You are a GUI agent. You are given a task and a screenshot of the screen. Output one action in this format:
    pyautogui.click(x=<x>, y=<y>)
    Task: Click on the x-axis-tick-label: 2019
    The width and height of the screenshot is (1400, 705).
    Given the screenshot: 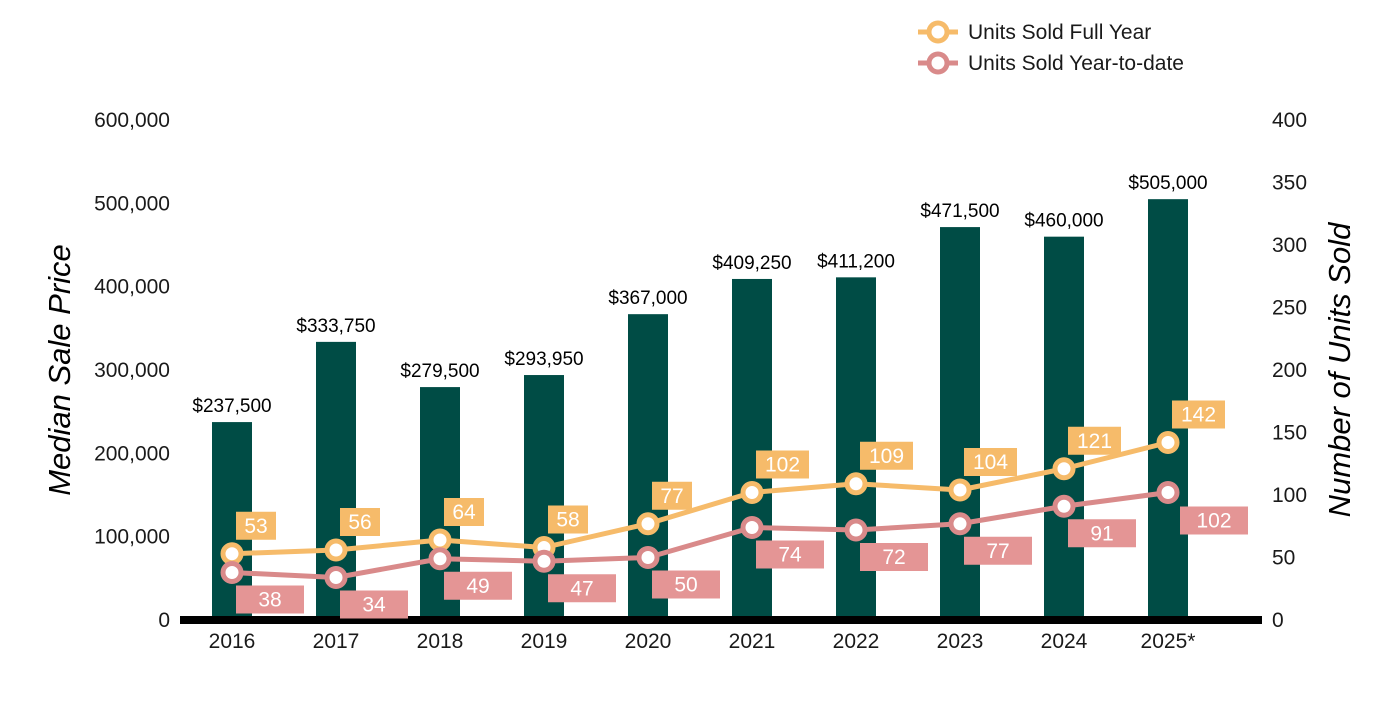 What is the action you would take?
    pyautogui.click(x=544, y=641)
    